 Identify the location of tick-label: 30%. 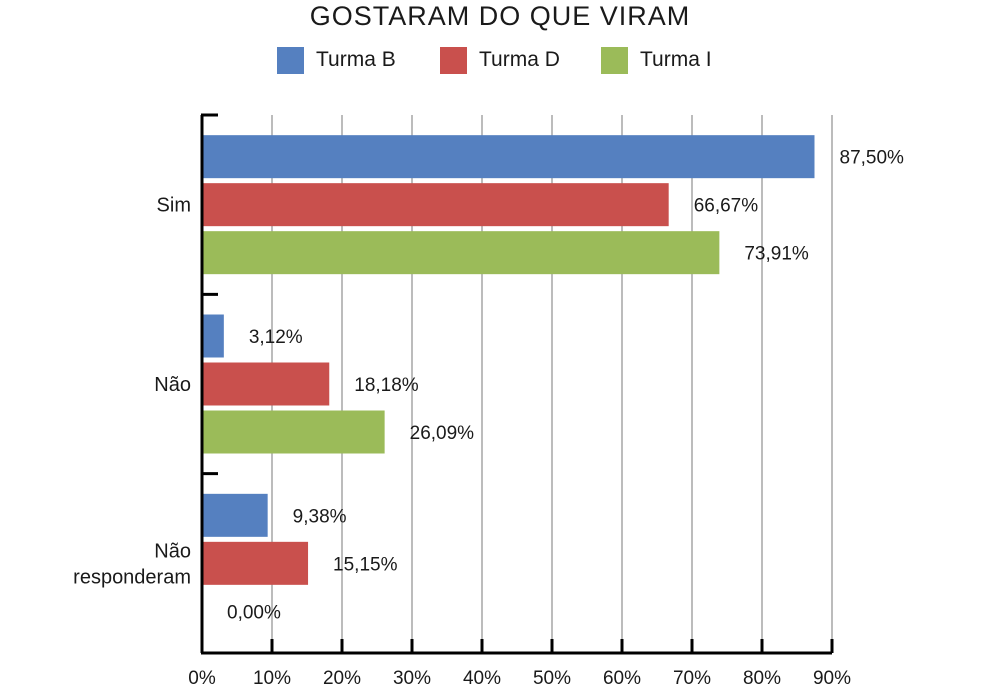
(412, 678).